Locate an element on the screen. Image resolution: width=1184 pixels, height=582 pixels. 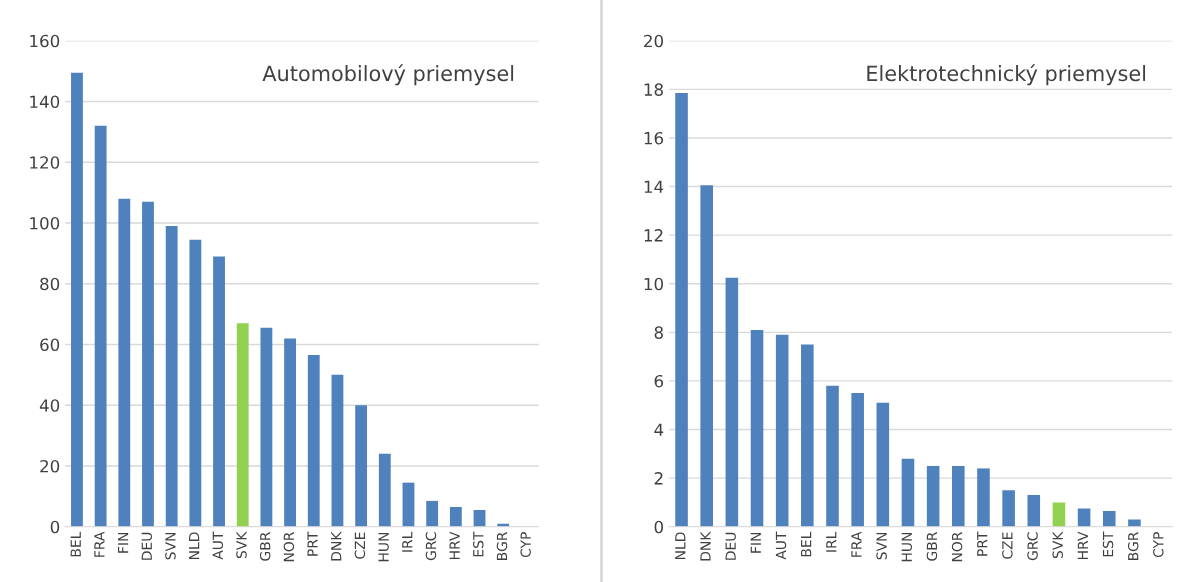
y-tick-label: 6 is located at coordinates (659, 381).